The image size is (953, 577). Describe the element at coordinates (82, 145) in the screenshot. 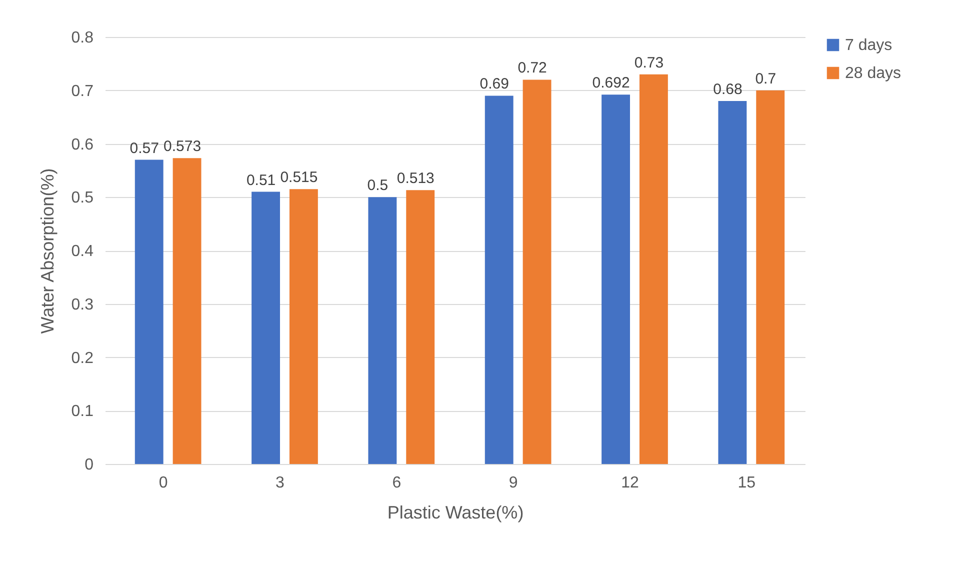

I see `y-tick-label: 0.6` at that location.